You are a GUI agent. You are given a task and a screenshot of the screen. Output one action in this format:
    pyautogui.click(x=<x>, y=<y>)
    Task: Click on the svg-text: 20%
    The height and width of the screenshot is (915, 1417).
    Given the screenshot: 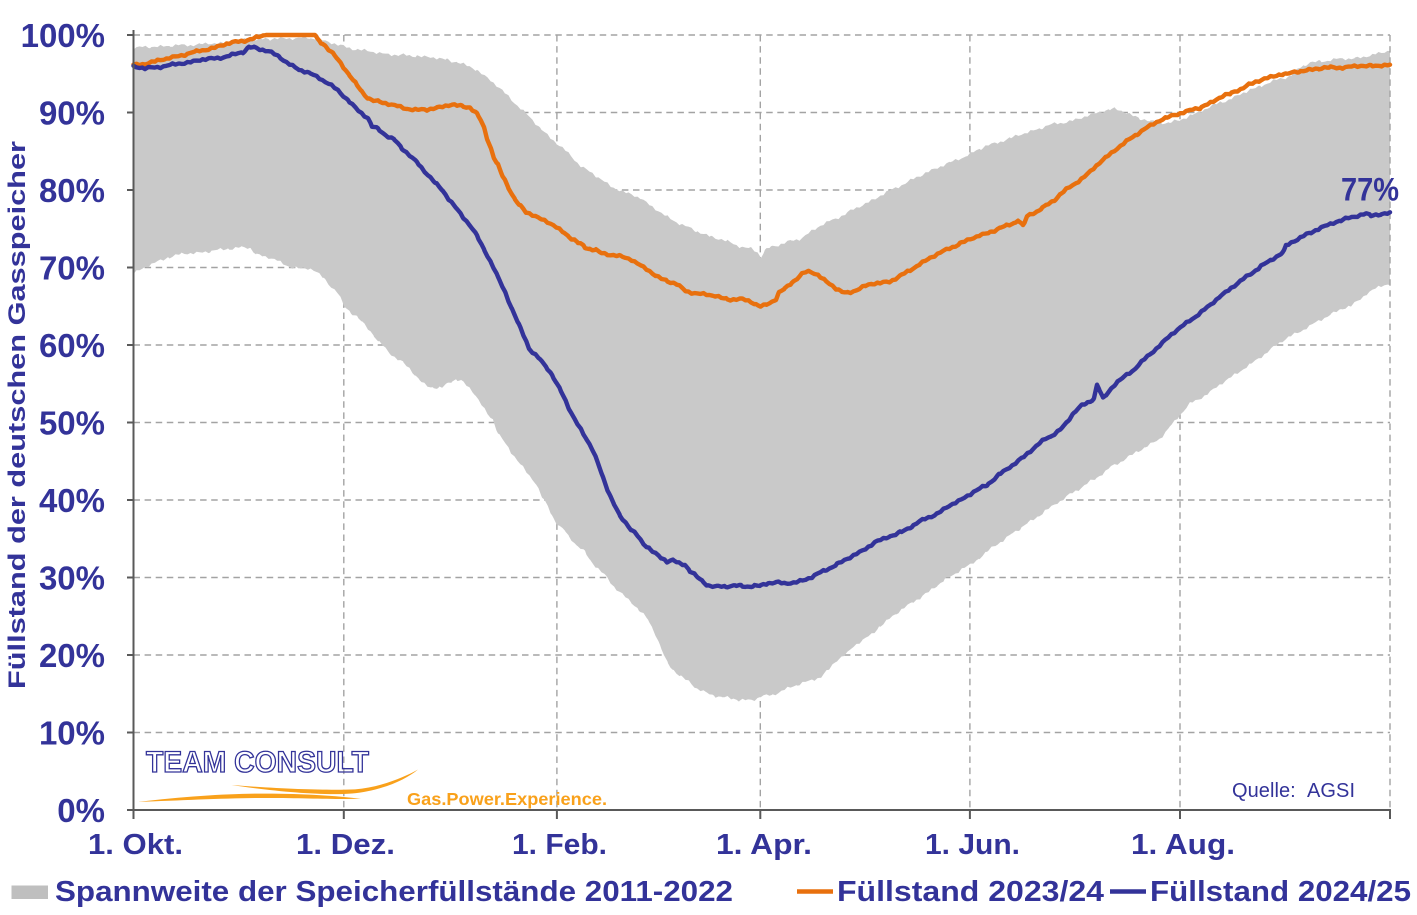 What is the action you would take?
    pyautogui.click(x=72, y=655)
    